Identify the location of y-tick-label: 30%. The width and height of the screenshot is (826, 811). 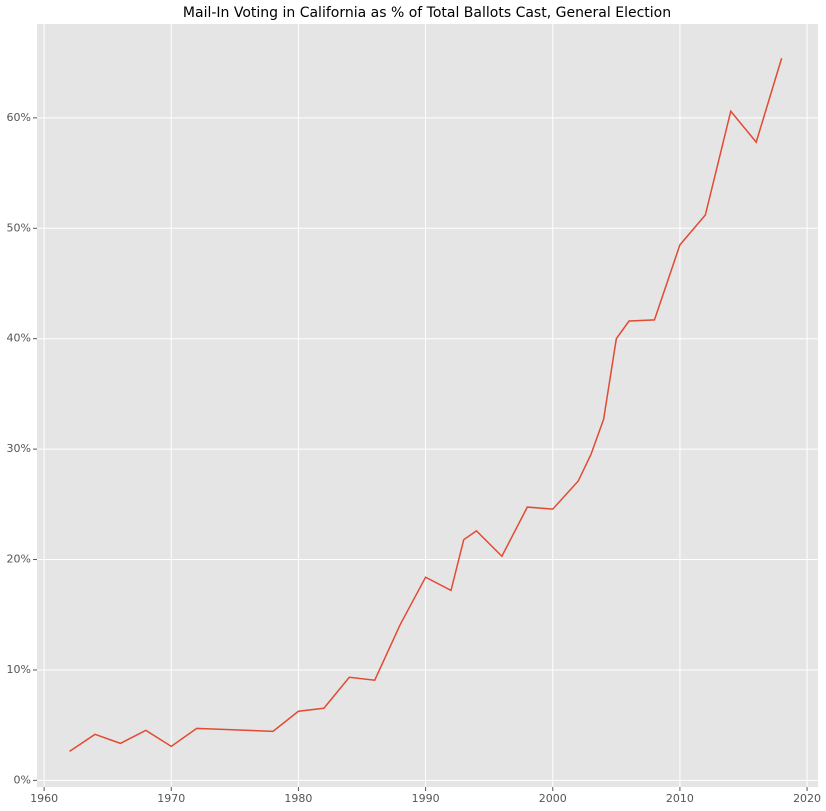
(19, 448).